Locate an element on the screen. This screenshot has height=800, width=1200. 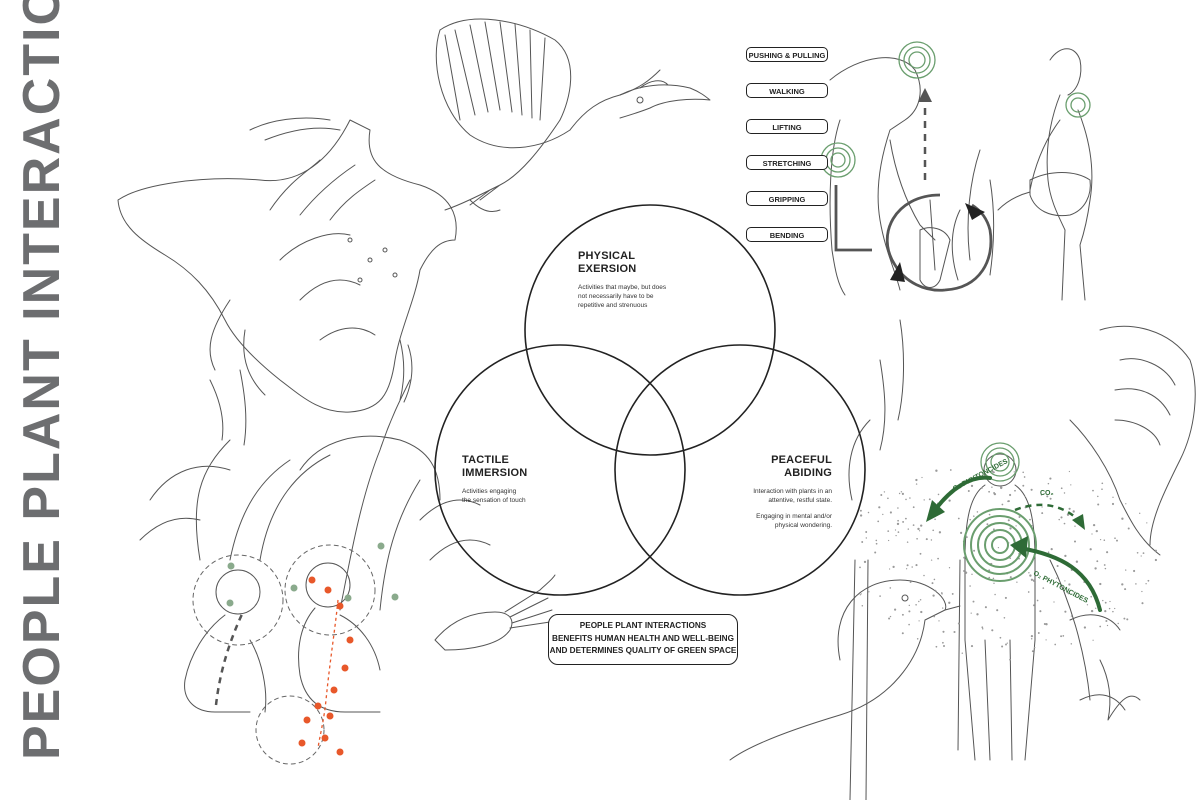
hand-plant-illustration is located at coordinates (287, 265).